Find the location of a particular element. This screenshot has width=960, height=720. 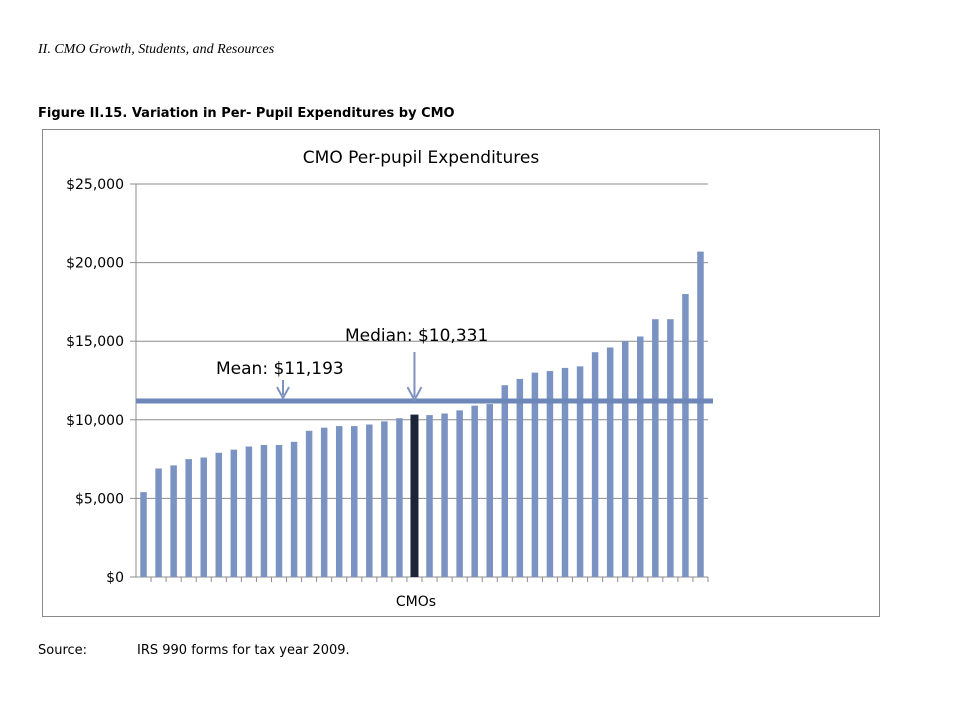

mean-annotation: Mean: $11,193 is located at coordinates (280, 369).